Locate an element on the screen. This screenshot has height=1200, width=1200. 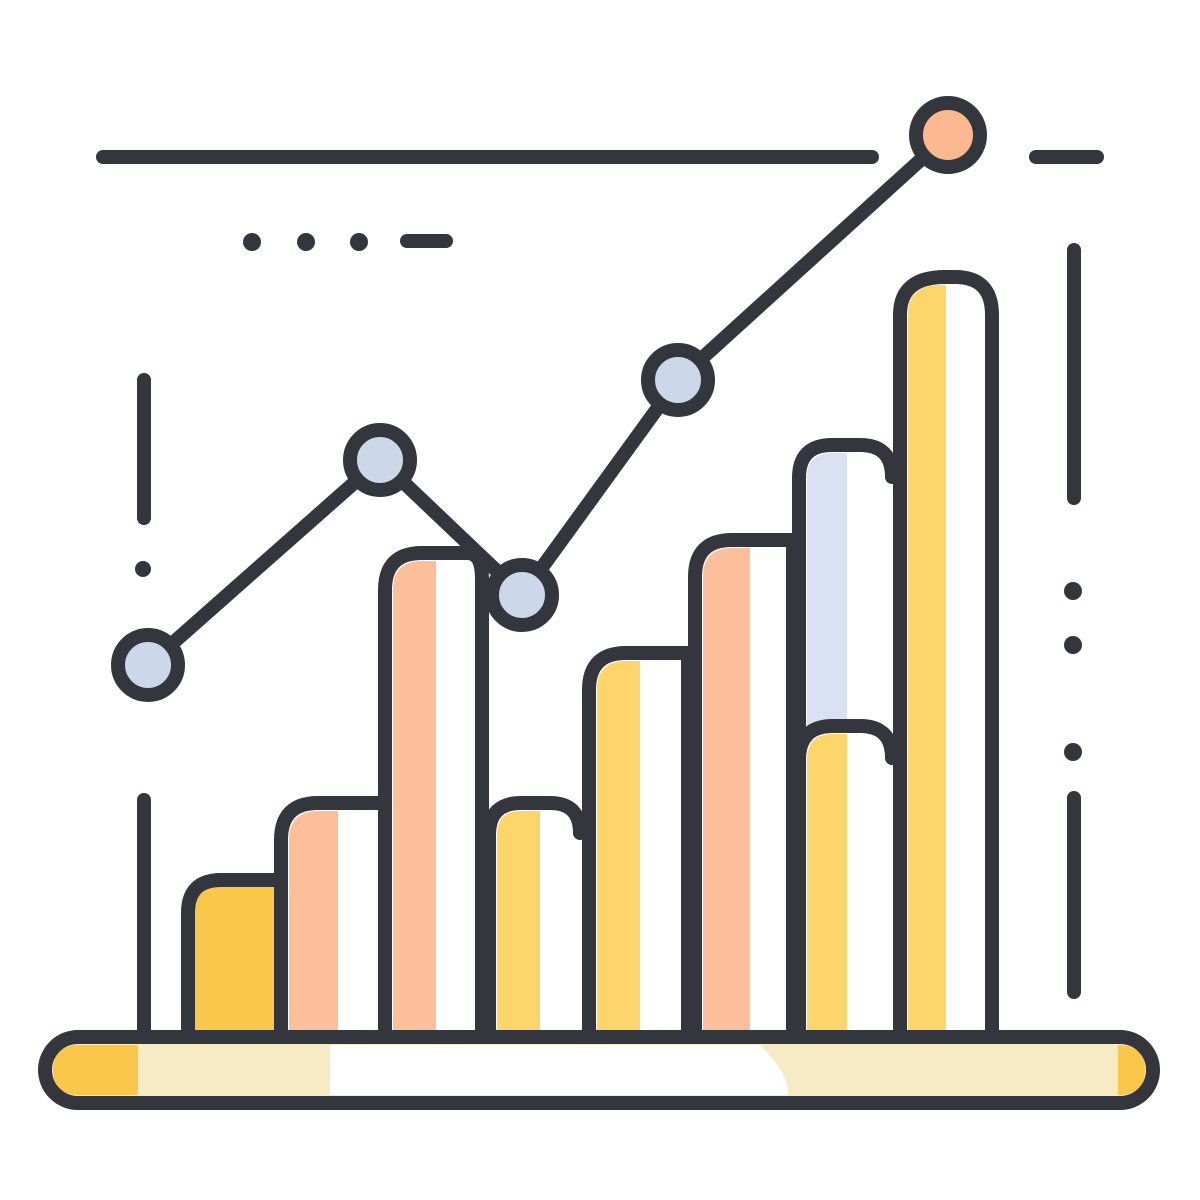
base-left is located at coordinates (95, 1070).